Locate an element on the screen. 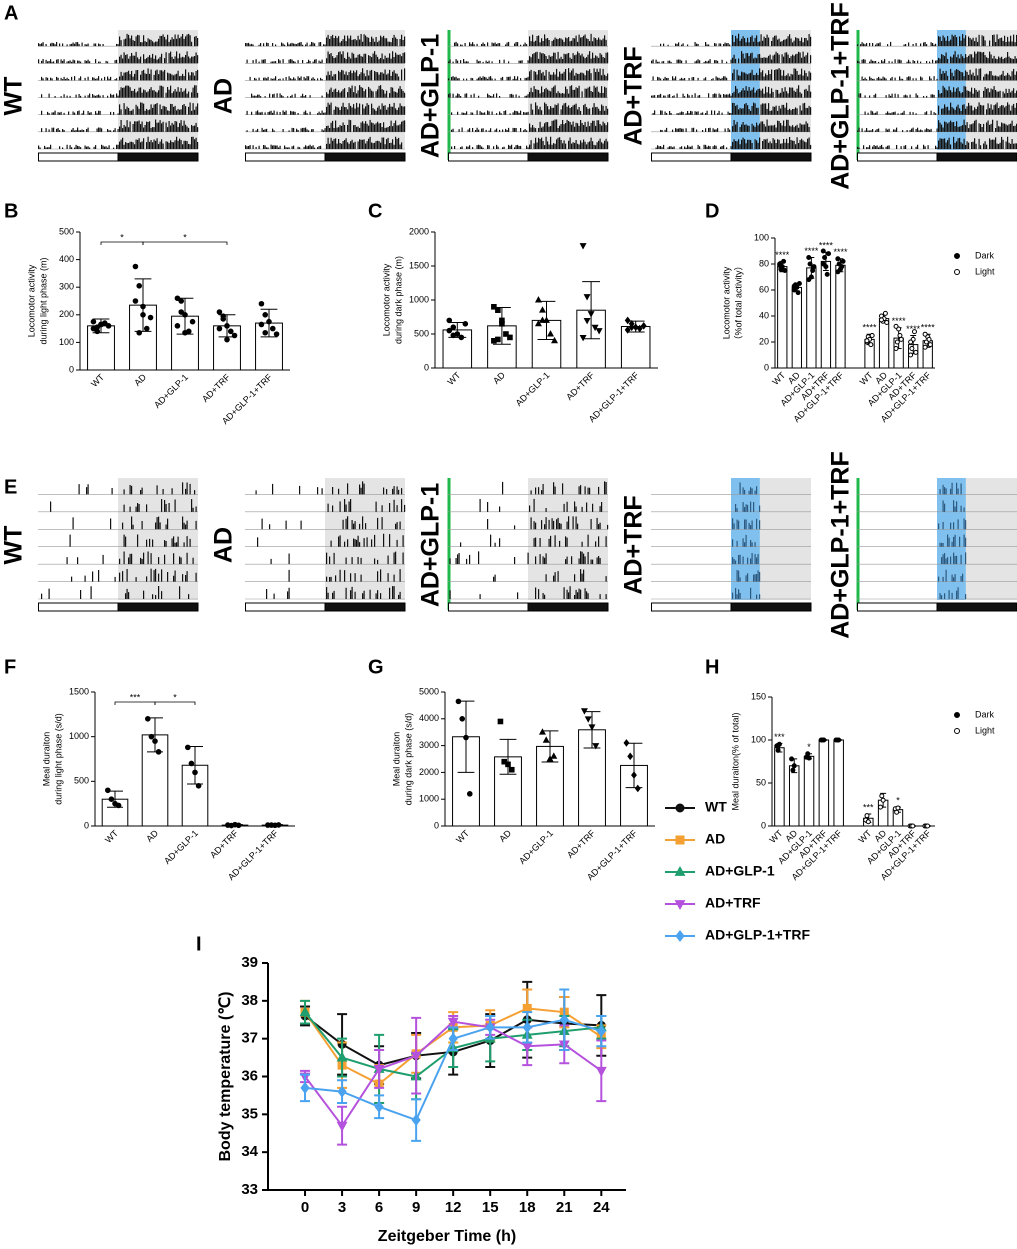 The width and height of the screenshot is (1017, 1249). significance-bracket is located at coordinates (122, 243).